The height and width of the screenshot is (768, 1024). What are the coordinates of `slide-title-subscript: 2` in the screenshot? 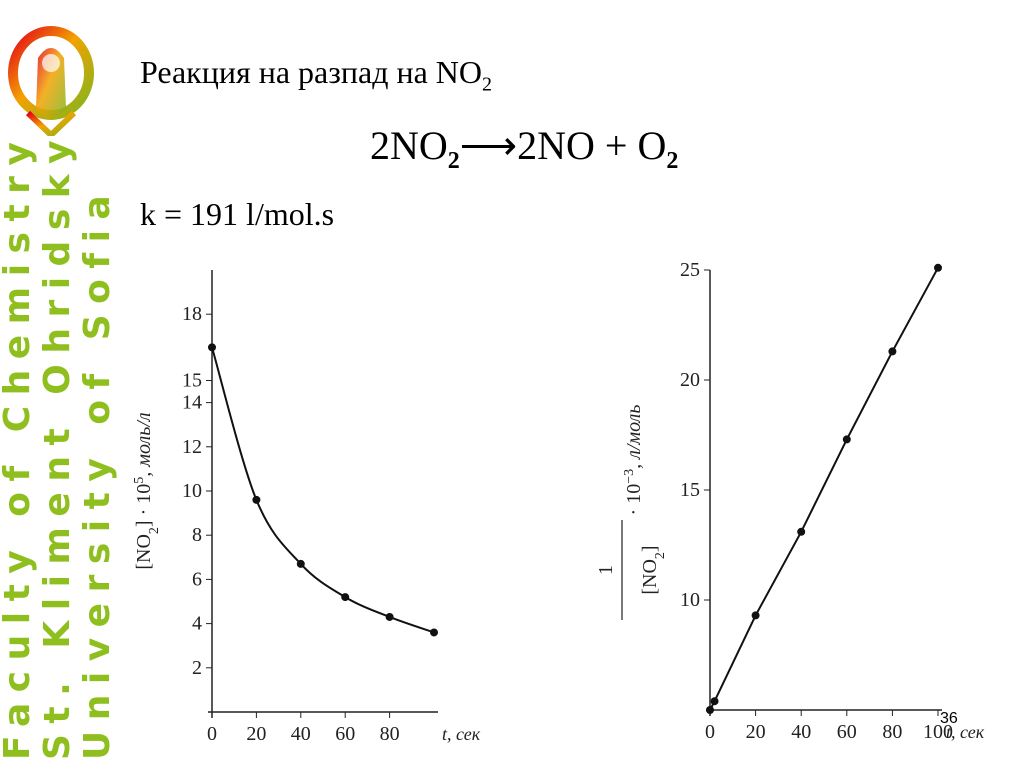 It's located at (487, 84).